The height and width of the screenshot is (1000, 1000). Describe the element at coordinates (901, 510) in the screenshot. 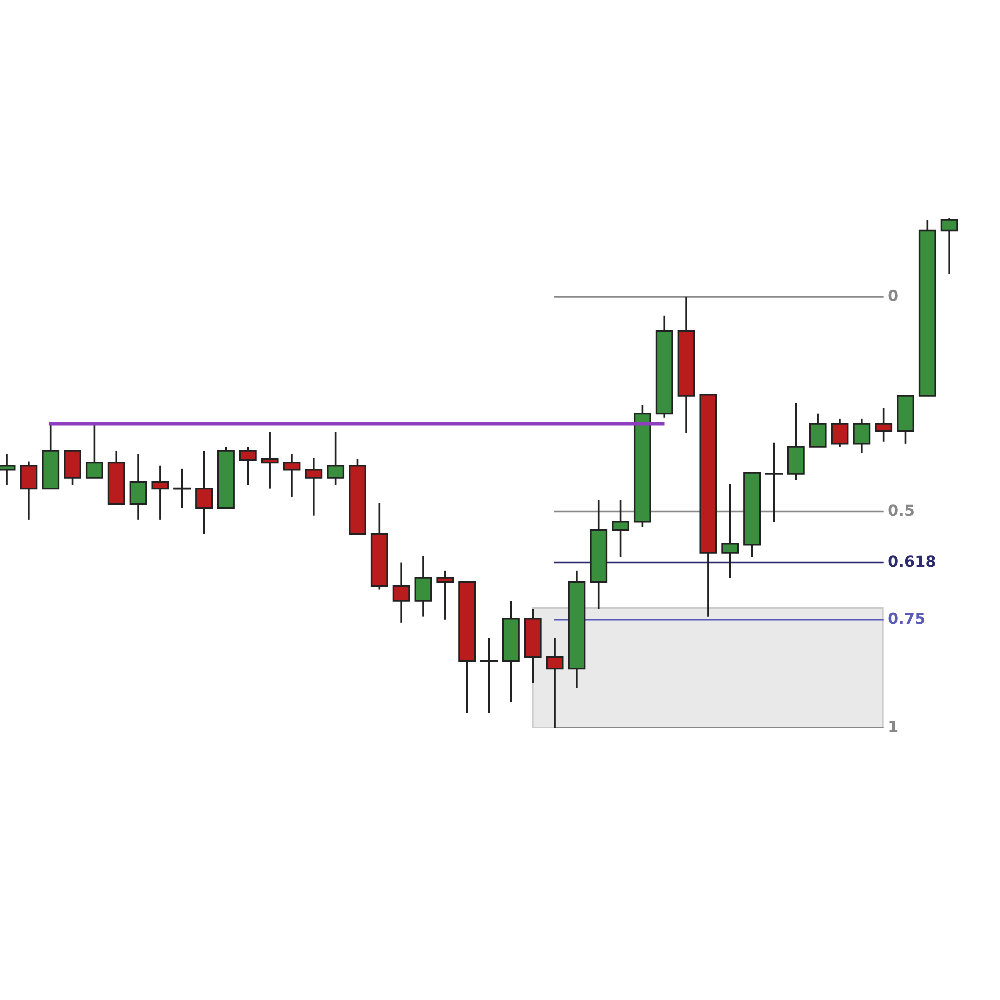

I see `annotation: 0.5` at that location.